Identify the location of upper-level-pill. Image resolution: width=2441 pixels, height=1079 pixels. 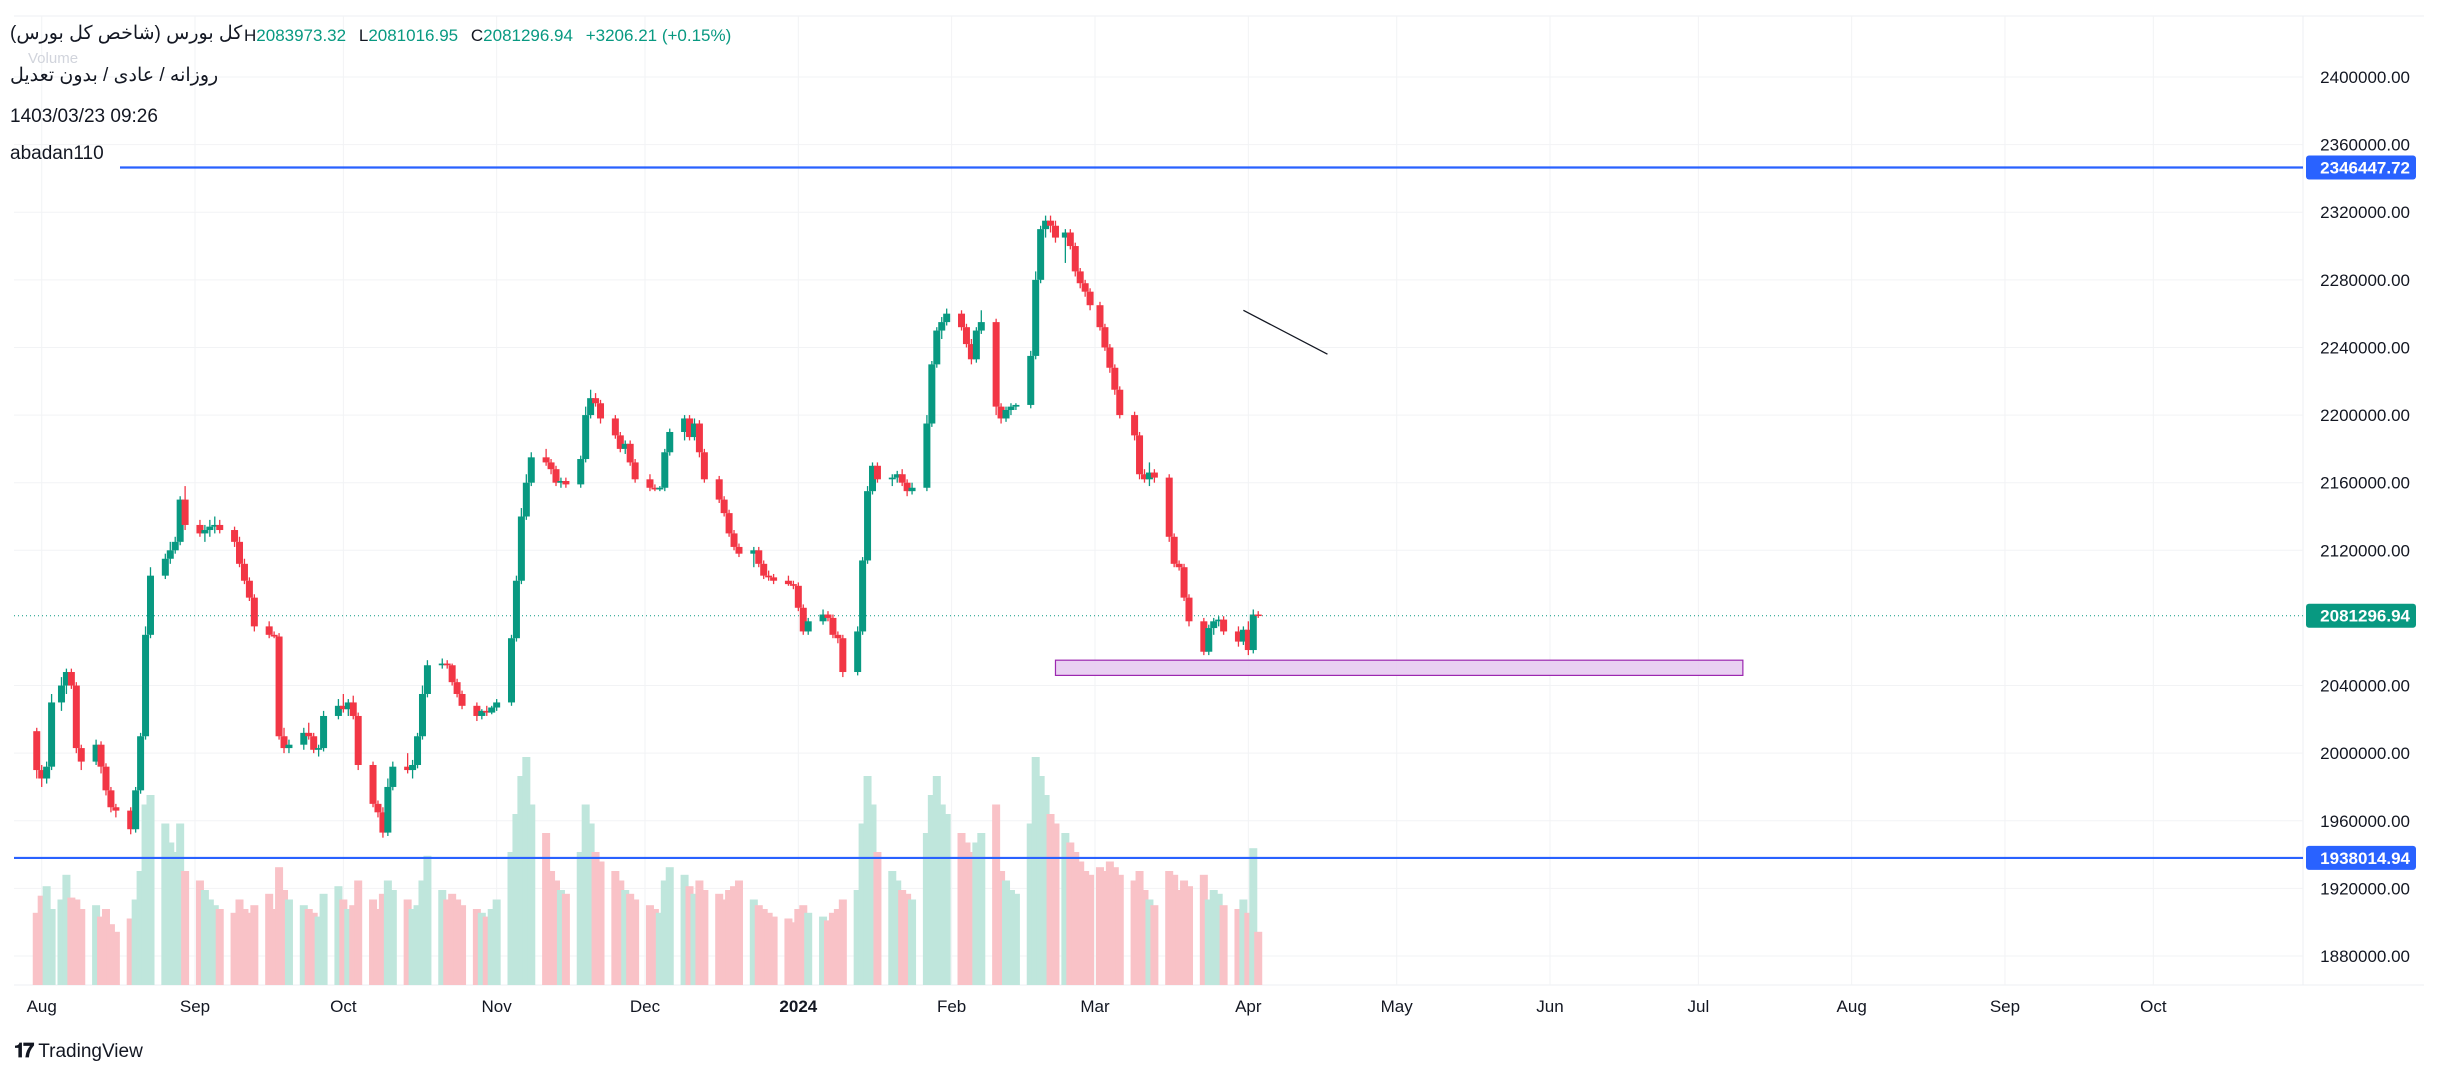
(2361, 167).